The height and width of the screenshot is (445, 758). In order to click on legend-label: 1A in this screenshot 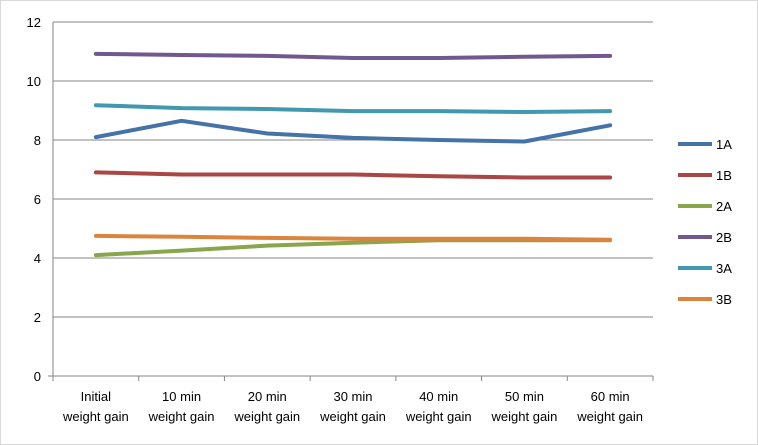, I will do `click(724, 144)`.